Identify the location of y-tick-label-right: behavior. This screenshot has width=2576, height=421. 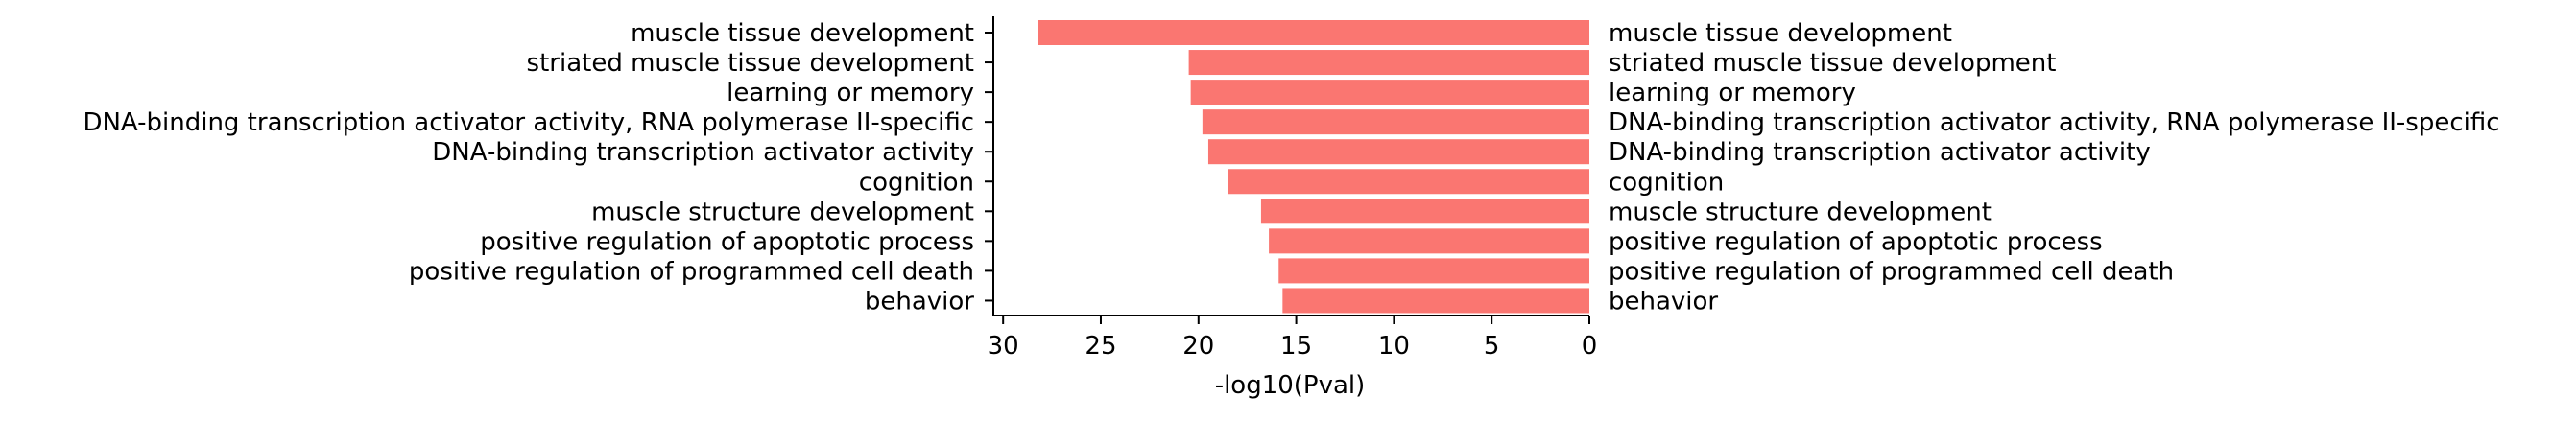
(1663, 301).